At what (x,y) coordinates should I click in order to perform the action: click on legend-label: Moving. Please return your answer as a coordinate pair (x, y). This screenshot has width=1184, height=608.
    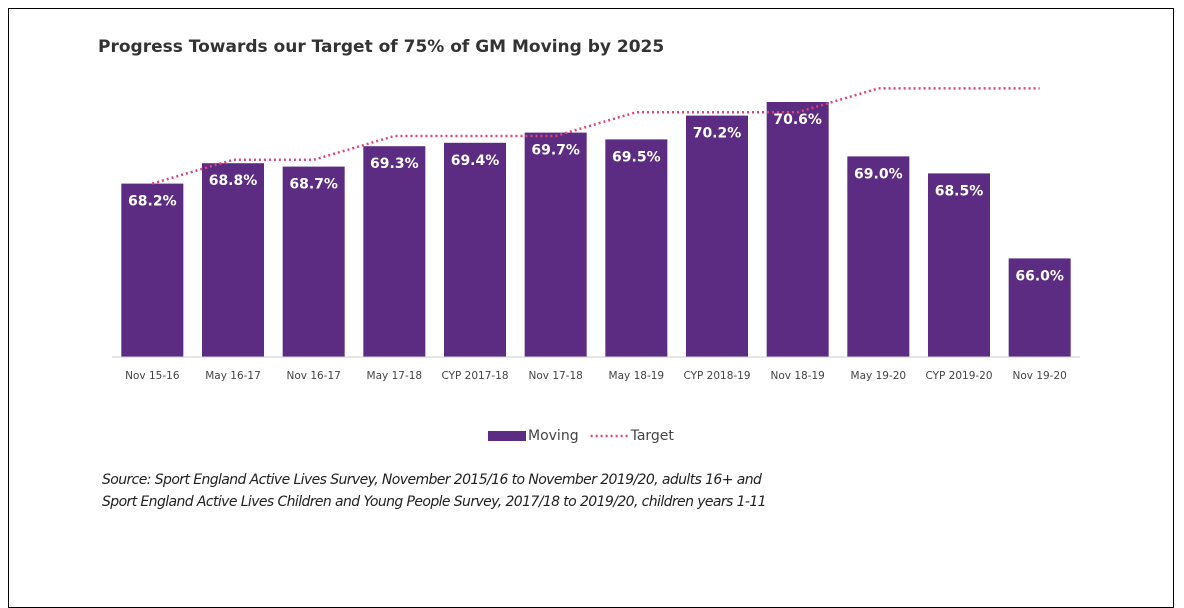
    Looking at the image, I should click on (553, 436).